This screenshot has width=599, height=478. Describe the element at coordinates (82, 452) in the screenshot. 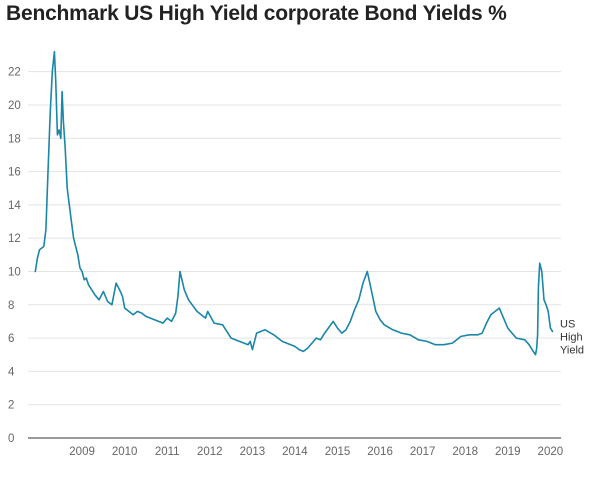

I see `x-tick-label: 2009` at that location.